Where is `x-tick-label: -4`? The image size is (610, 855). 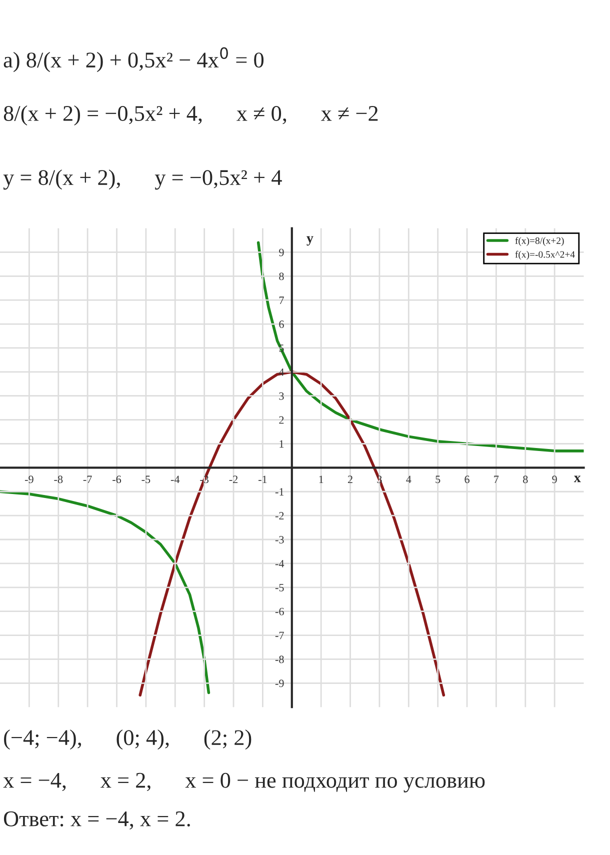
x-tick-label: -4 is located at coordinates (175, 480).